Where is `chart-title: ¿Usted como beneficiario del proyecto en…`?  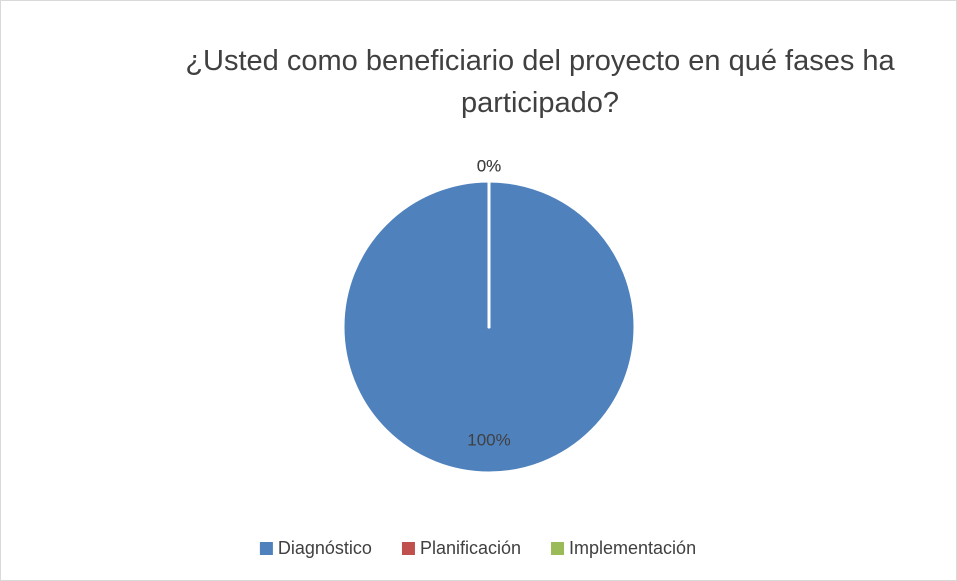 chart-title: ¿Usted como beneficiario del proyecto en… is located at coordinates (540, 82).